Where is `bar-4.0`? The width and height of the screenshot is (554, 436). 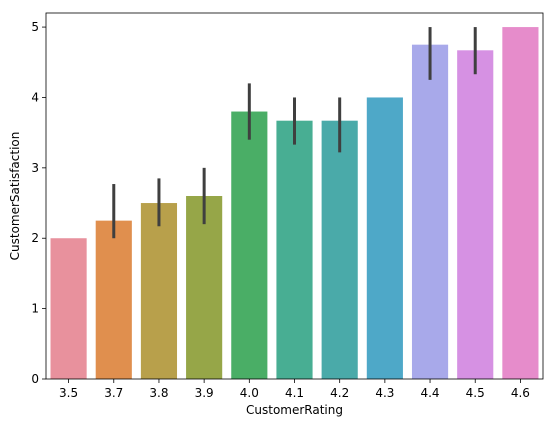 bar-4.0 is located at coordinates (249, 245).